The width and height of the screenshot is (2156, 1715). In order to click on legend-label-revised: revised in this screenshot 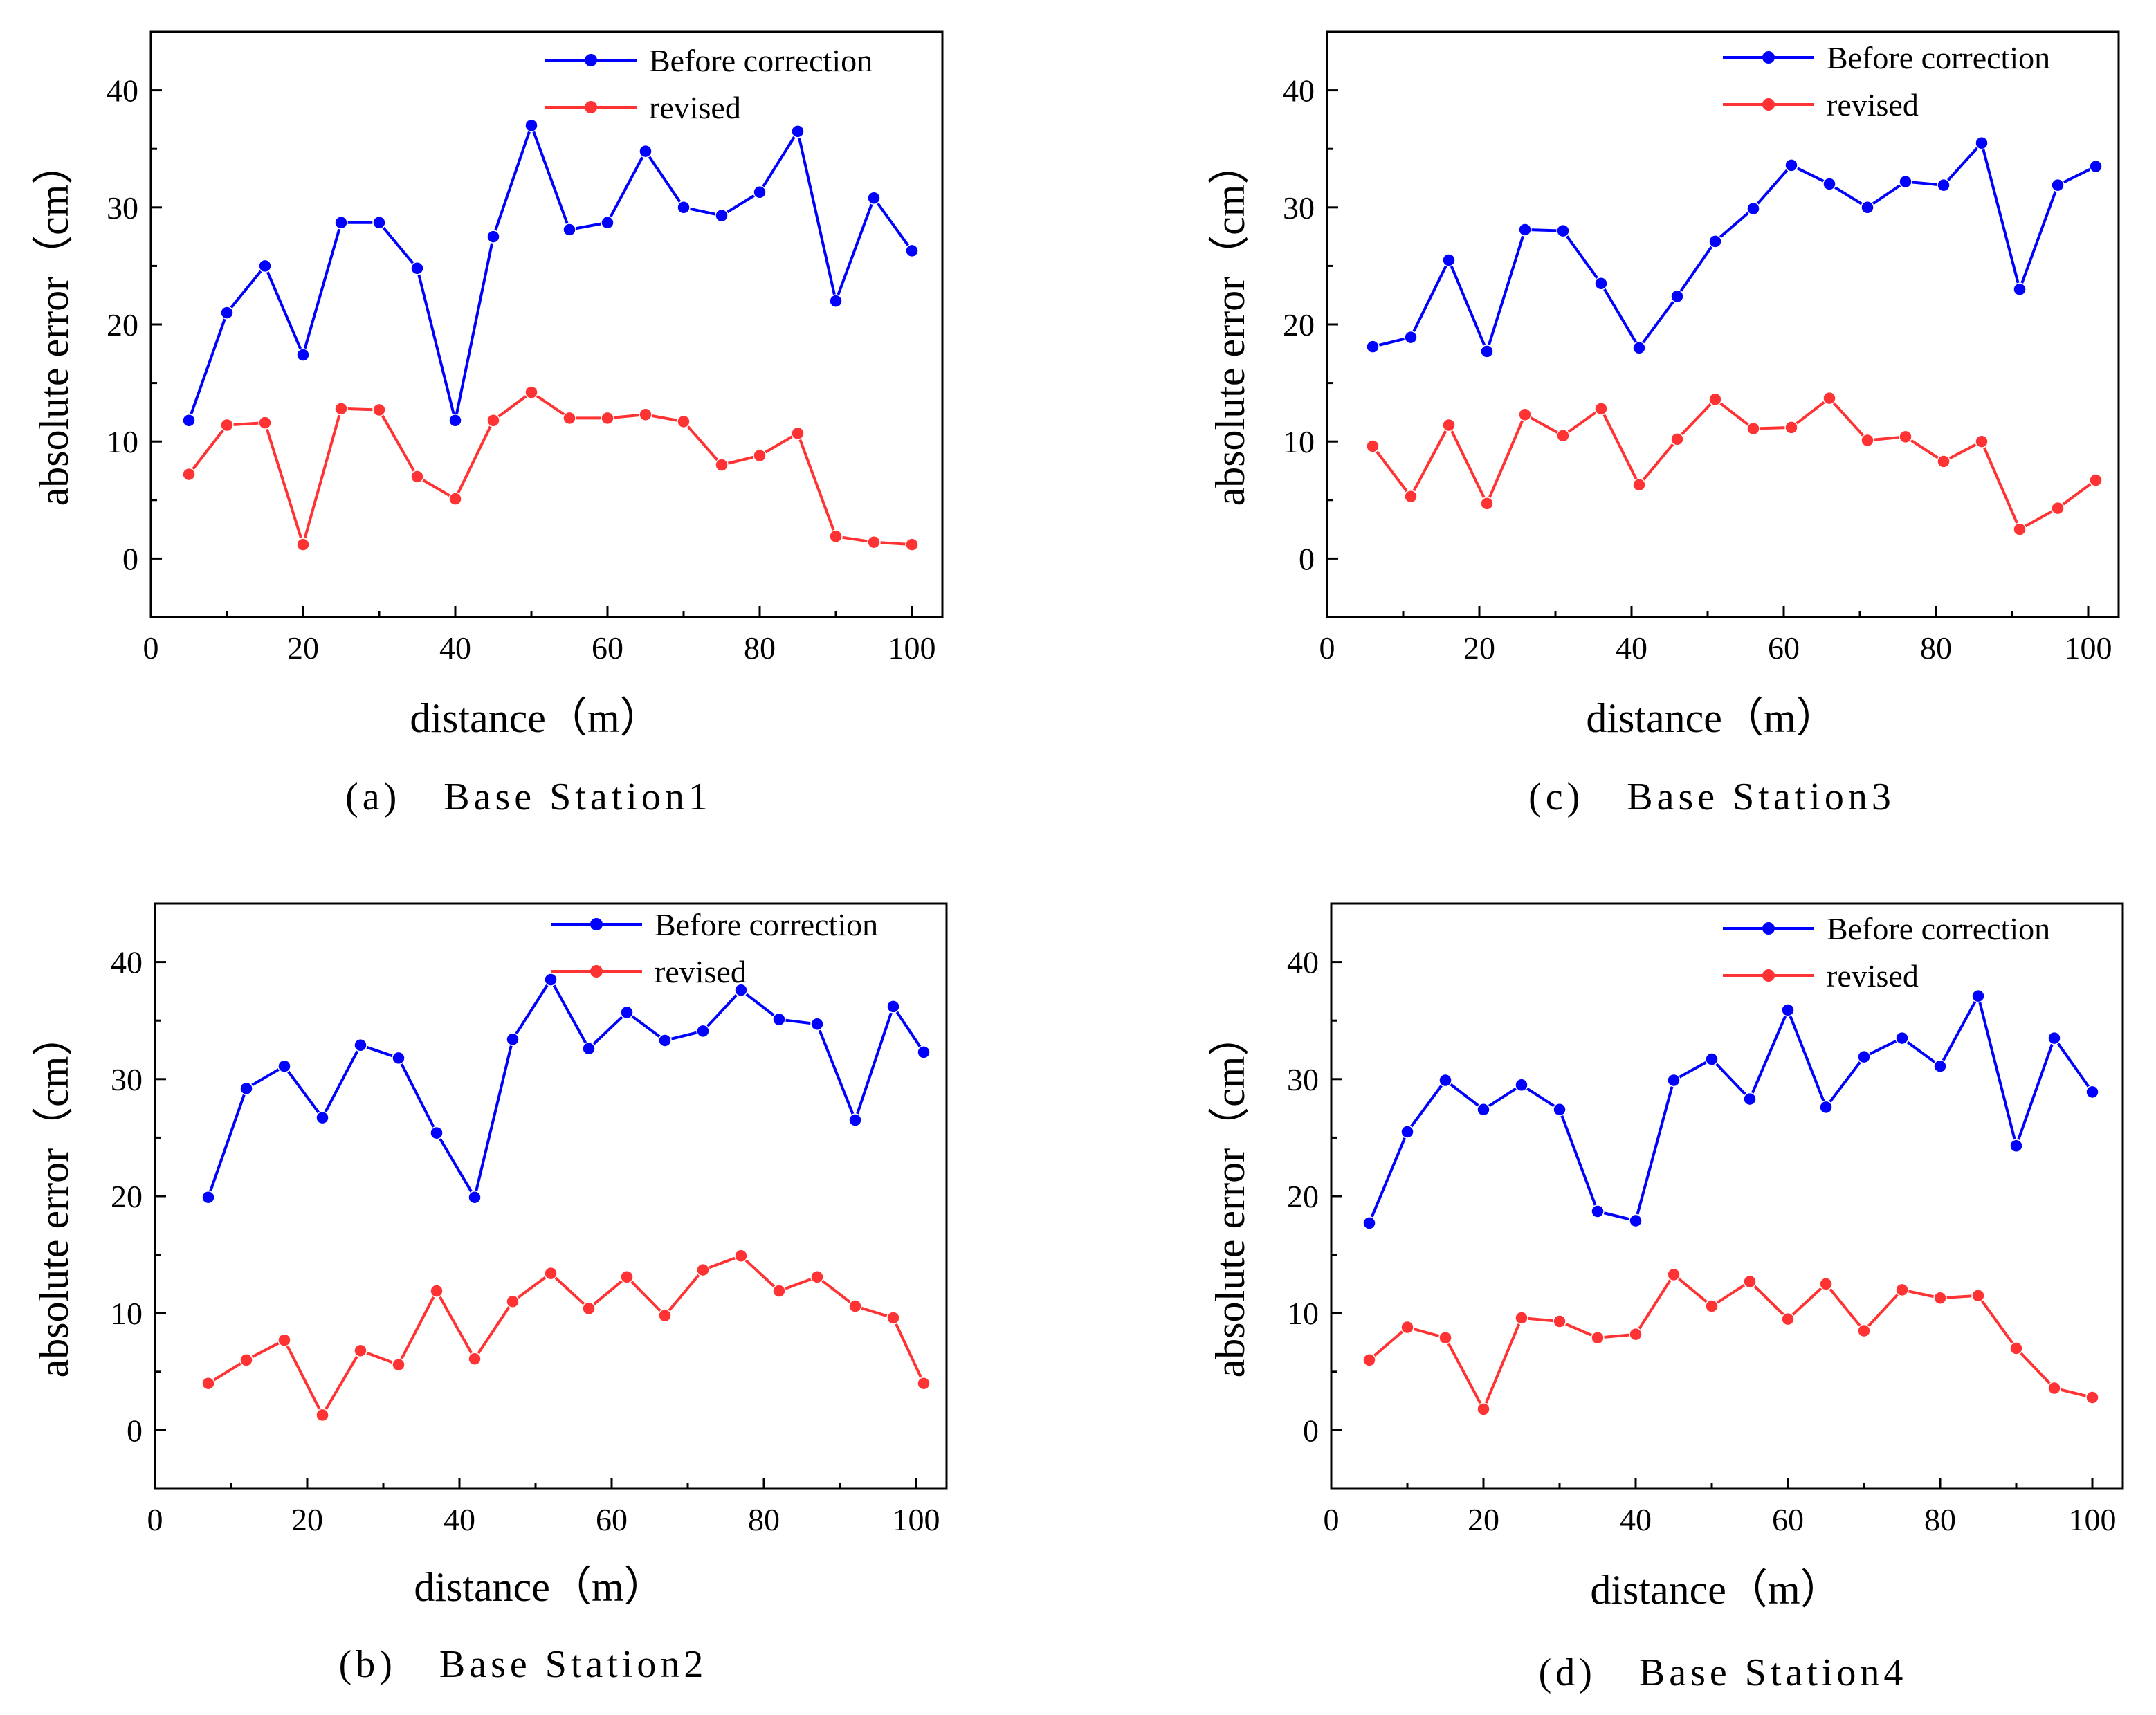, I will do `click(1873, 975)`.